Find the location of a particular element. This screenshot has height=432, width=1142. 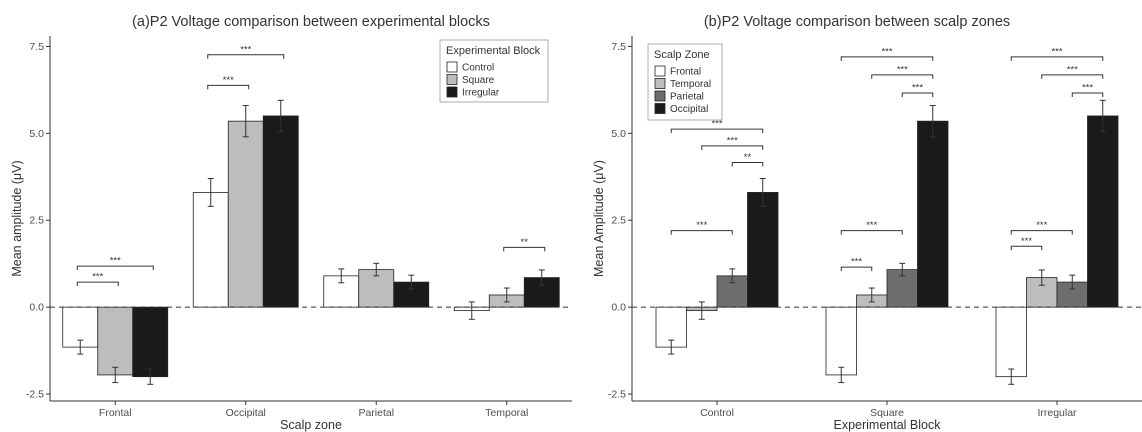

legend-label: Control is located at coordinates (478, 68).